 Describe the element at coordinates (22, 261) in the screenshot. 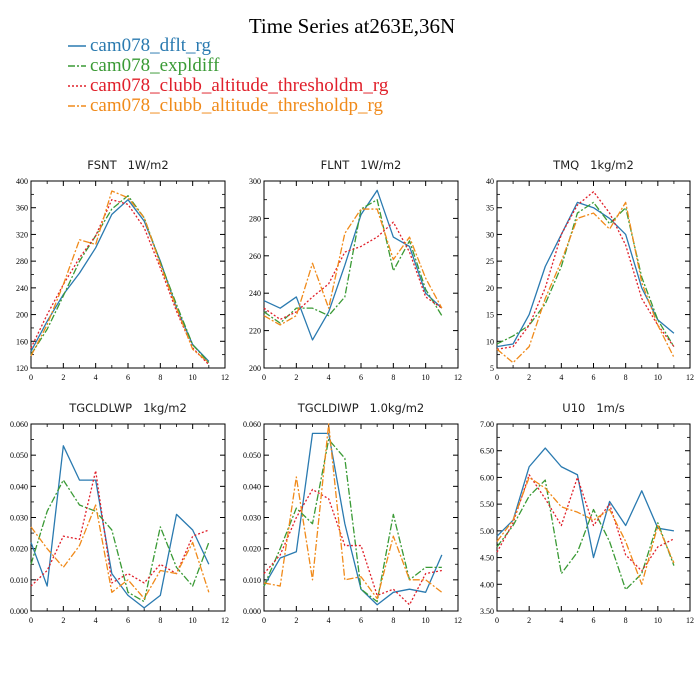

I see `y-tick-label: 280` at that location.